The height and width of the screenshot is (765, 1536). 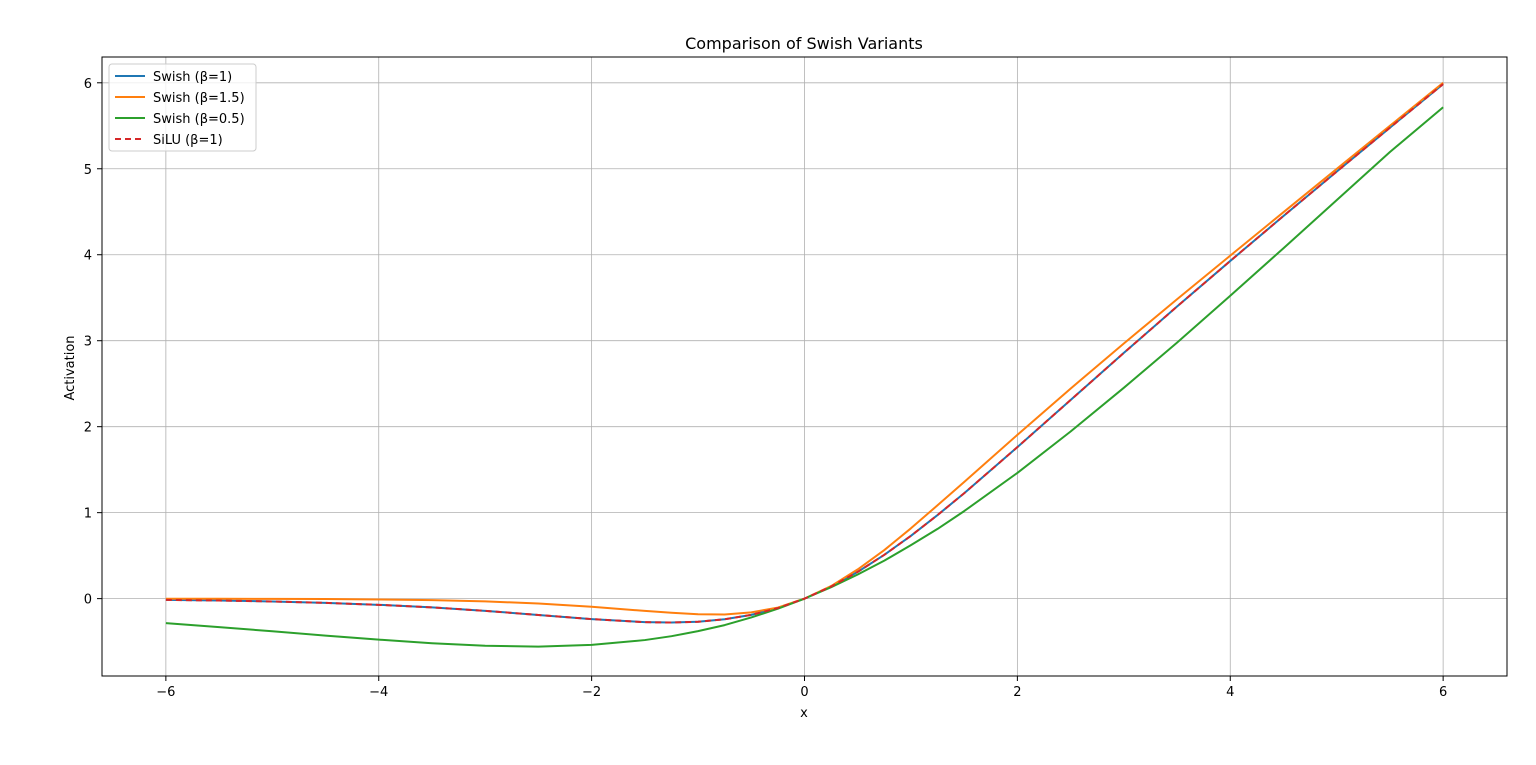 What do you see at coordinates (378, 692) in the screenshot?
I see `x-tick-label: −4` at bounding box center [378, 692].